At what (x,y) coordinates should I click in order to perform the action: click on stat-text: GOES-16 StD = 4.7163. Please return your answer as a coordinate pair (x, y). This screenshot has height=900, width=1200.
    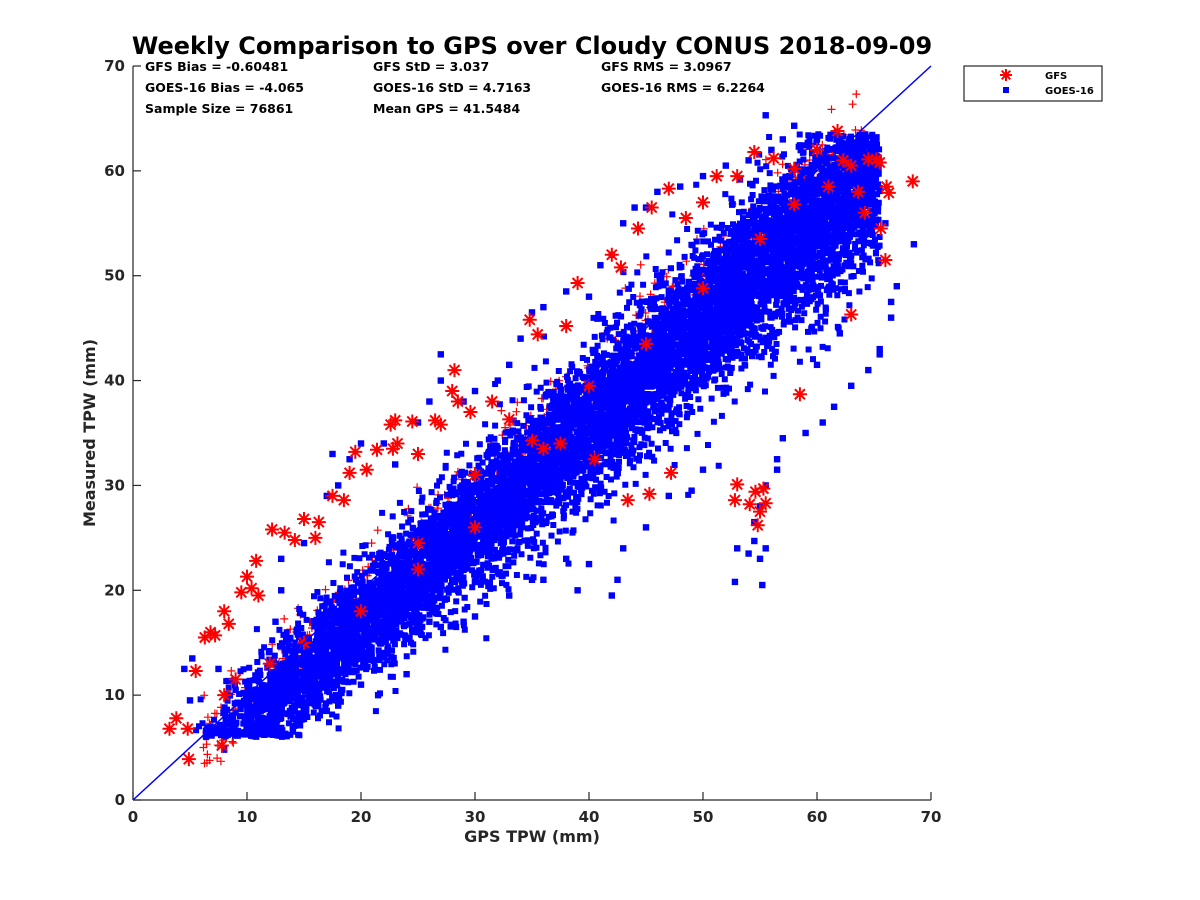
    Looking at the image, I should click on (452, 87).